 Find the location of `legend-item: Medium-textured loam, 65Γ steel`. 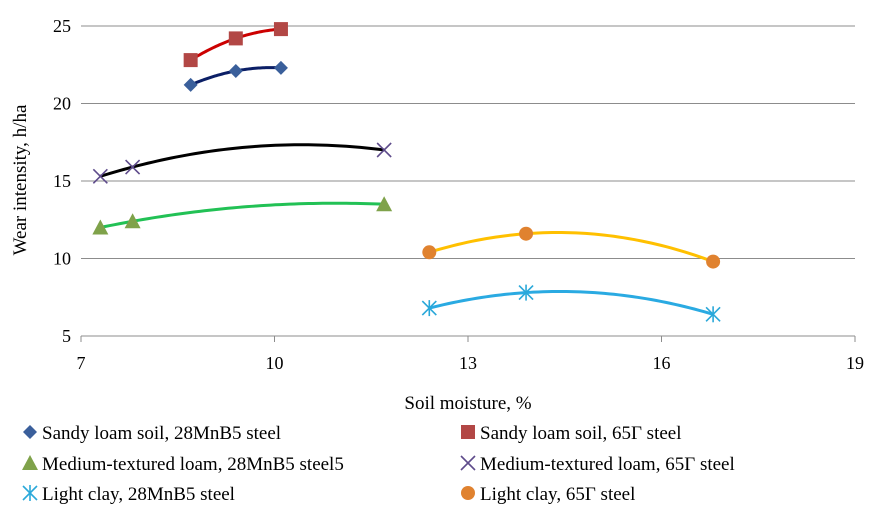

legend-item: Medium-textured loam, 65Γ steel is located at coordinates (597, 464).